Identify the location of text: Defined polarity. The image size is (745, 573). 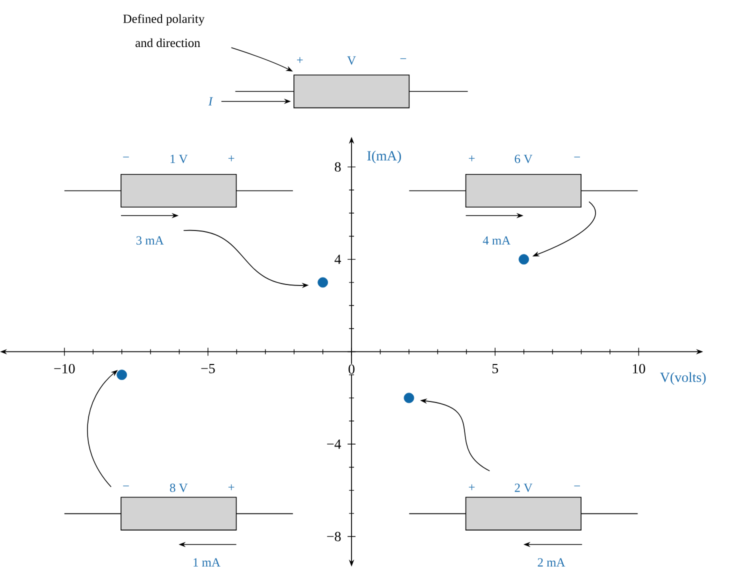
(164, 20).